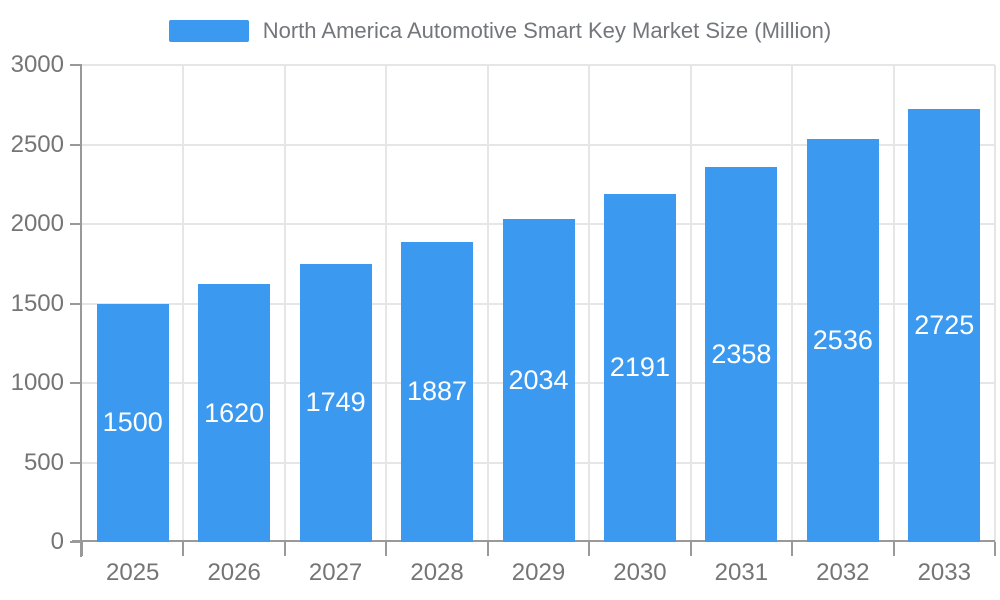 This screenshot has width=1000, height=600. Describe the element at coordinates (208, 31) in the screenshot. I see `legend-swatch-icon` at that location.